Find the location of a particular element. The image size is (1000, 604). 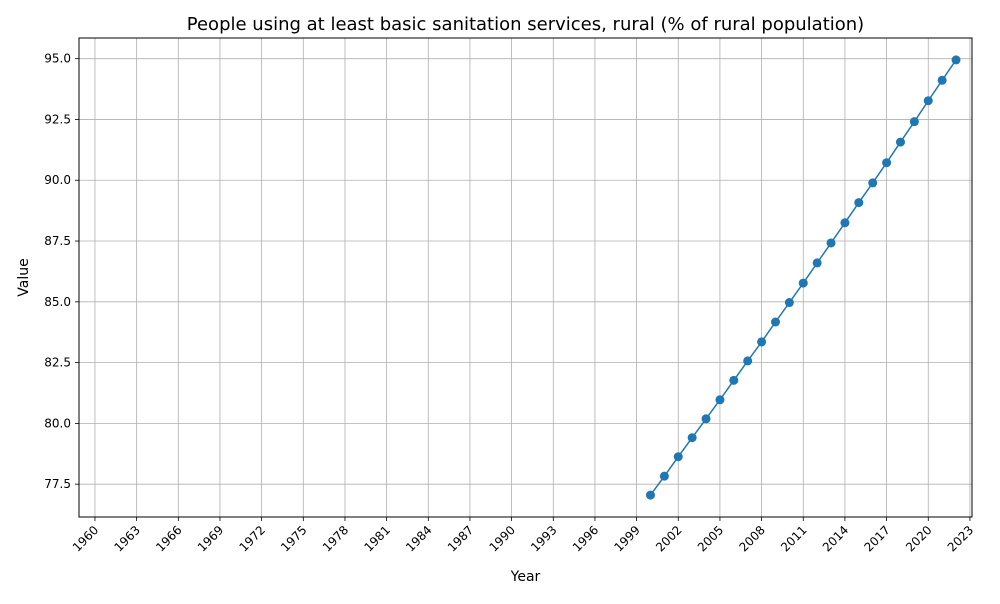

x-tick-label: 2014 is located at coordinates (835, 538).